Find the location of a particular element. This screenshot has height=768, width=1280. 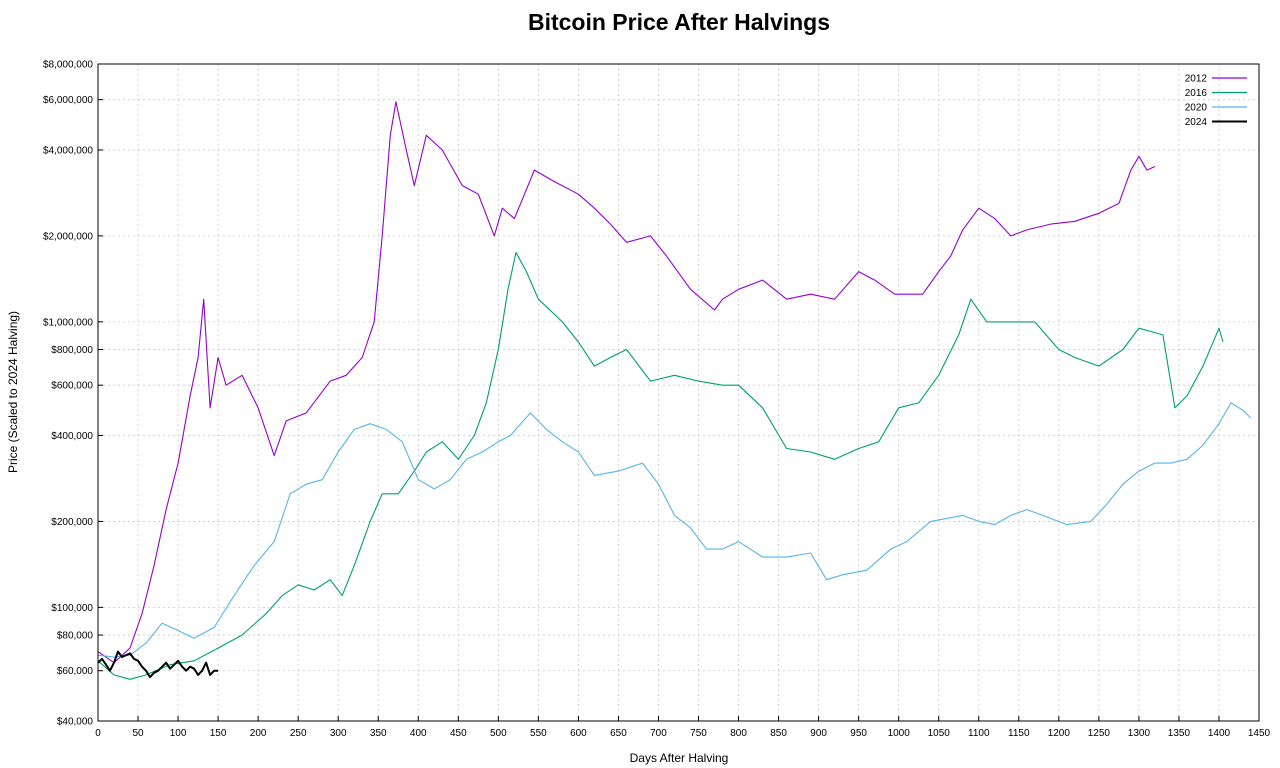

x-tick-label: 400 is located at coordinates (418, 733).